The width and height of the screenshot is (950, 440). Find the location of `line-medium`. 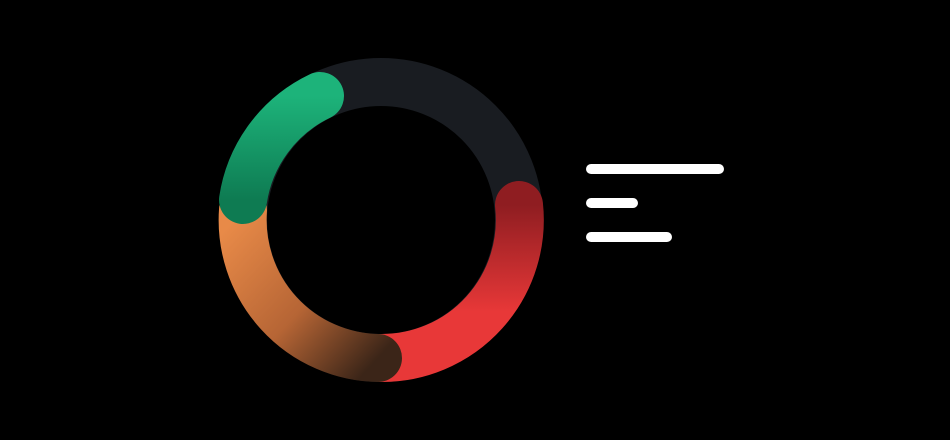

line-medium is located at coordinates (629, 237).